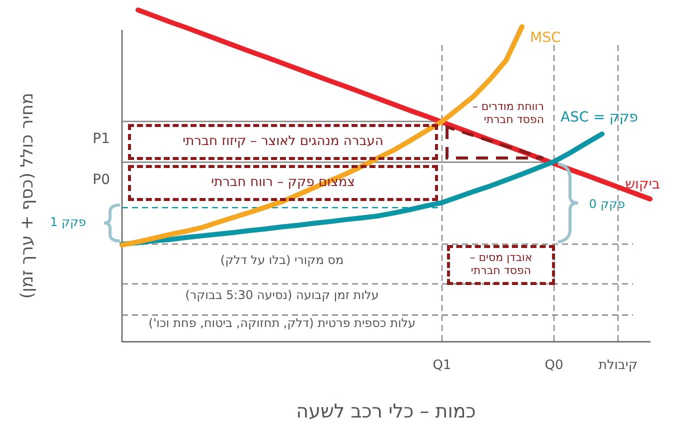 The image size is (687, 424). What do you see at coordinates (101, 139) in the screenshot?
I see `ref-line-label: P1` at bounding box center [101, 139].